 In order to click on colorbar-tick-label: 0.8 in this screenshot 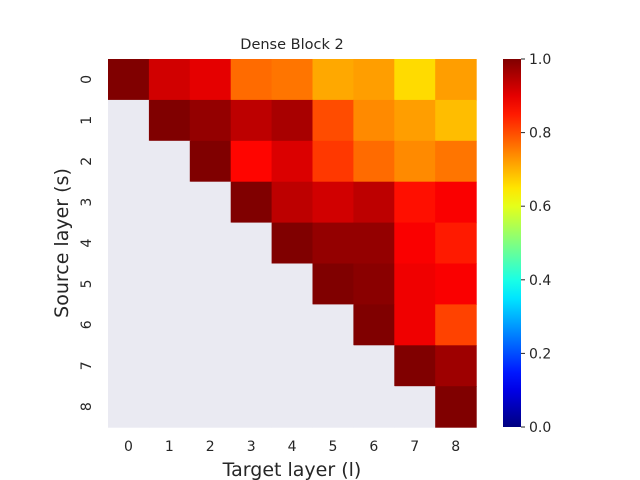, I will do `click(540, 134)`.